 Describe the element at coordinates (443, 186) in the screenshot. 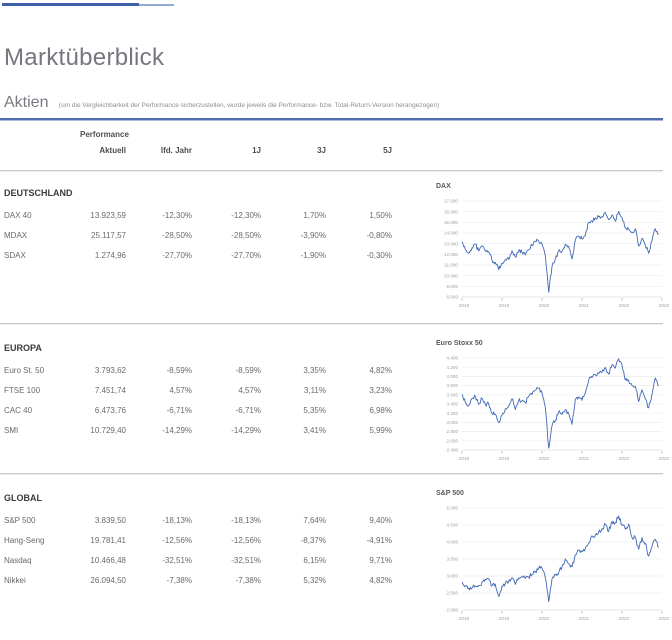

I see `chart-title: DAX` at that location.